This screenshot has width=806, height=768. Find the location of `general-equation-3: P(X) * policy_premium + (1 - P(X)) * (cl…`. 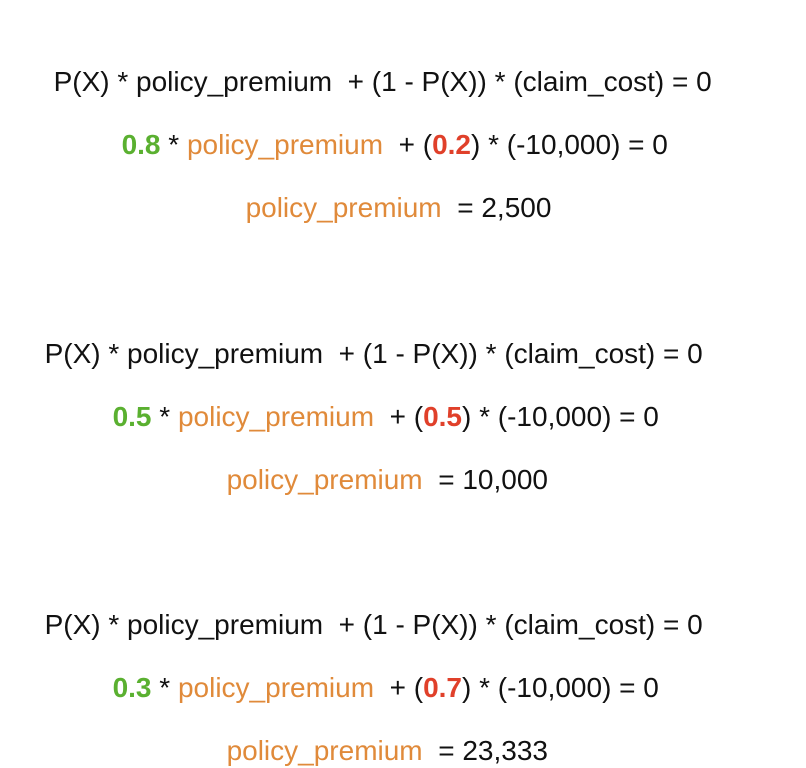

general-equation-3: P(X) * policy_premium + (1 - P(X)) * (cl… is located at coordinates (403, 608).